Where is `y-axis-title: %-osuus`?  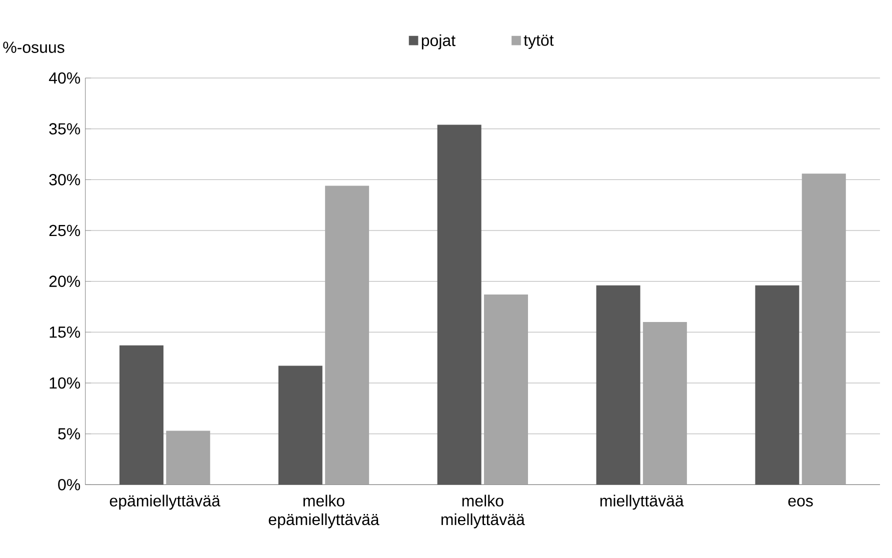 y-axis-title: %-osuus is located at coordinates (33, 47).